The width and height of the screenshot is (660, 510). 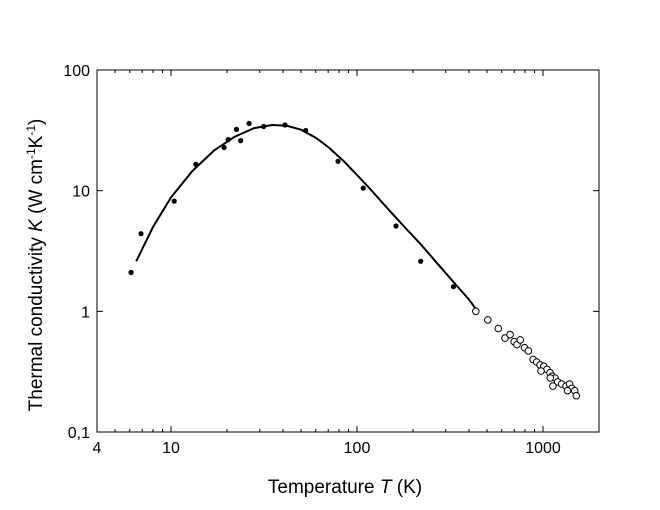 What do you see at coordinates (79, 433) in the screenshot?
I see `y-tick-label: 0,1` at bounding box center [79, 433].